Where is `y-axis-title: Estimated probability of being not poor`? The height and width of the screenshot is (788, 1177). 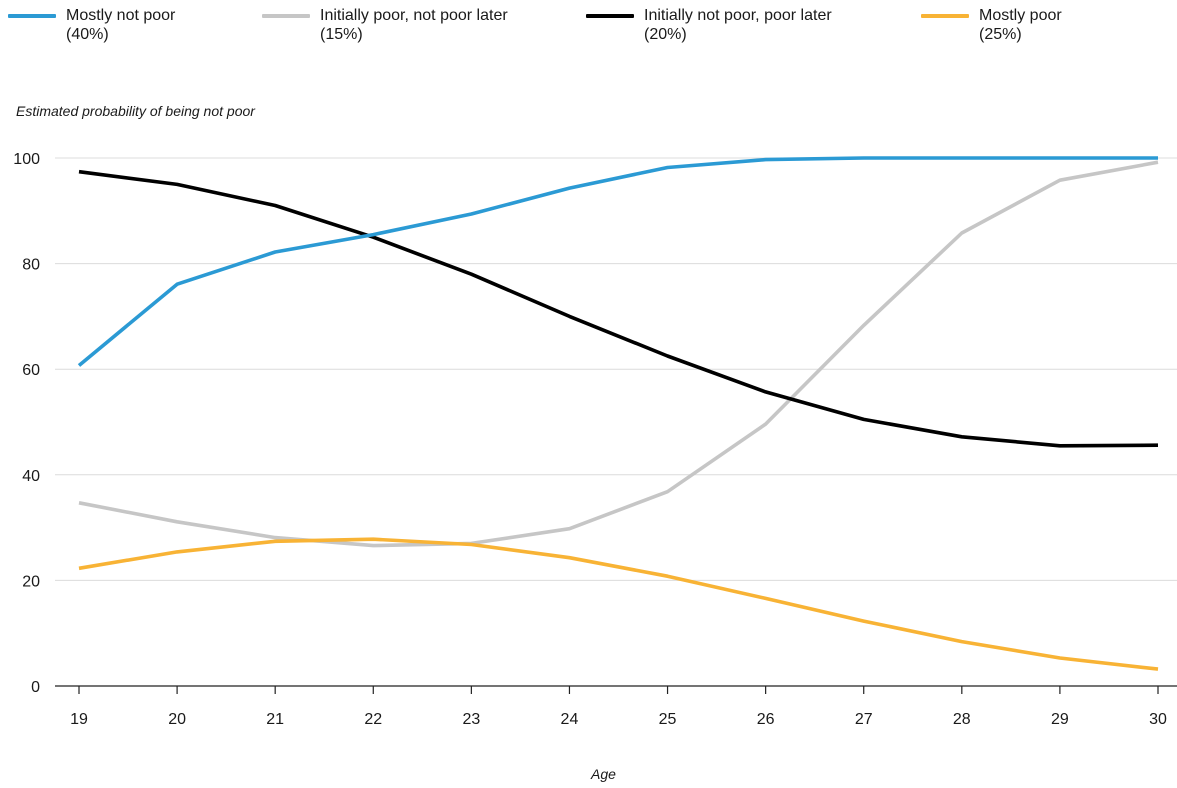 y-axis-title: Estimated probability of being not poor is located at coordinates (135, 111).